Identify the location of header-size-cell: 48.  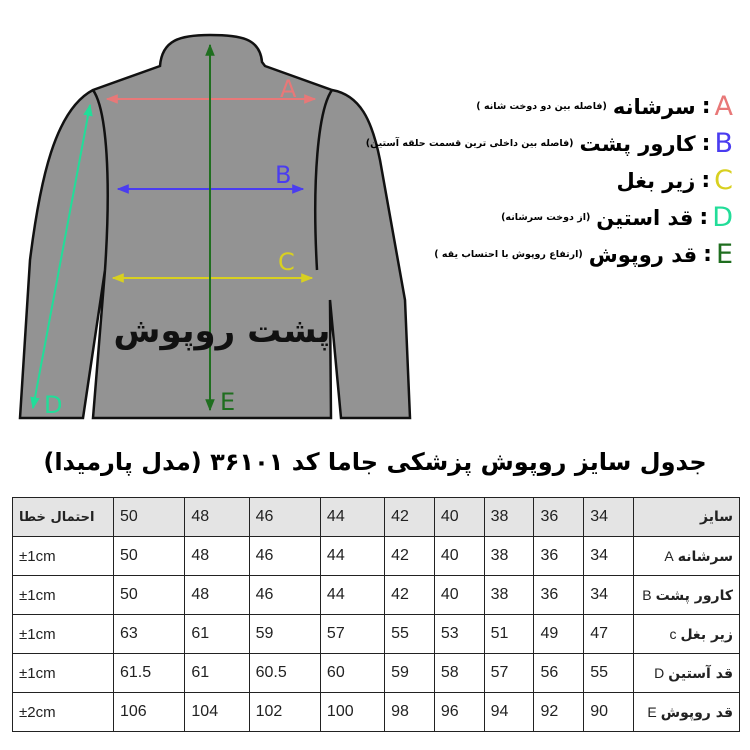
(217, 517).